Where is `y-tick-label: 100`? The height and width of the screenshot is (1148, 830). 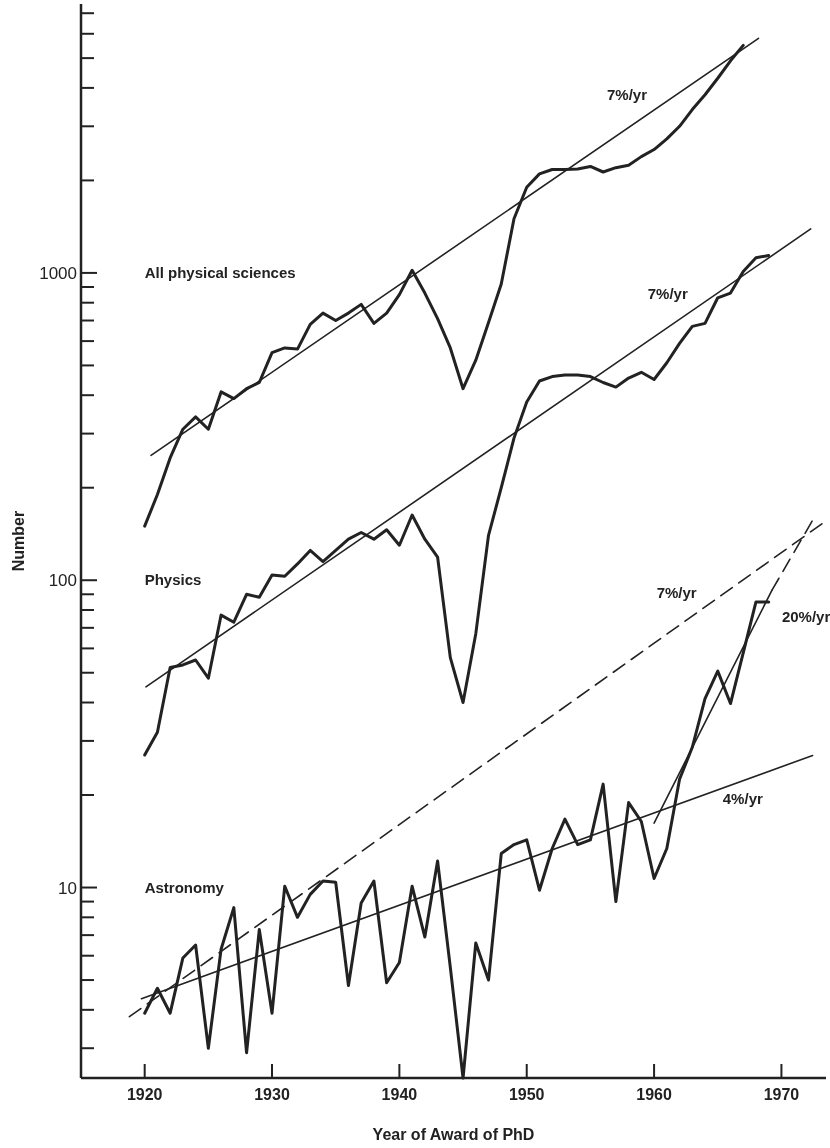 y-tick-label: 100 is located at coordinates (62, 581).